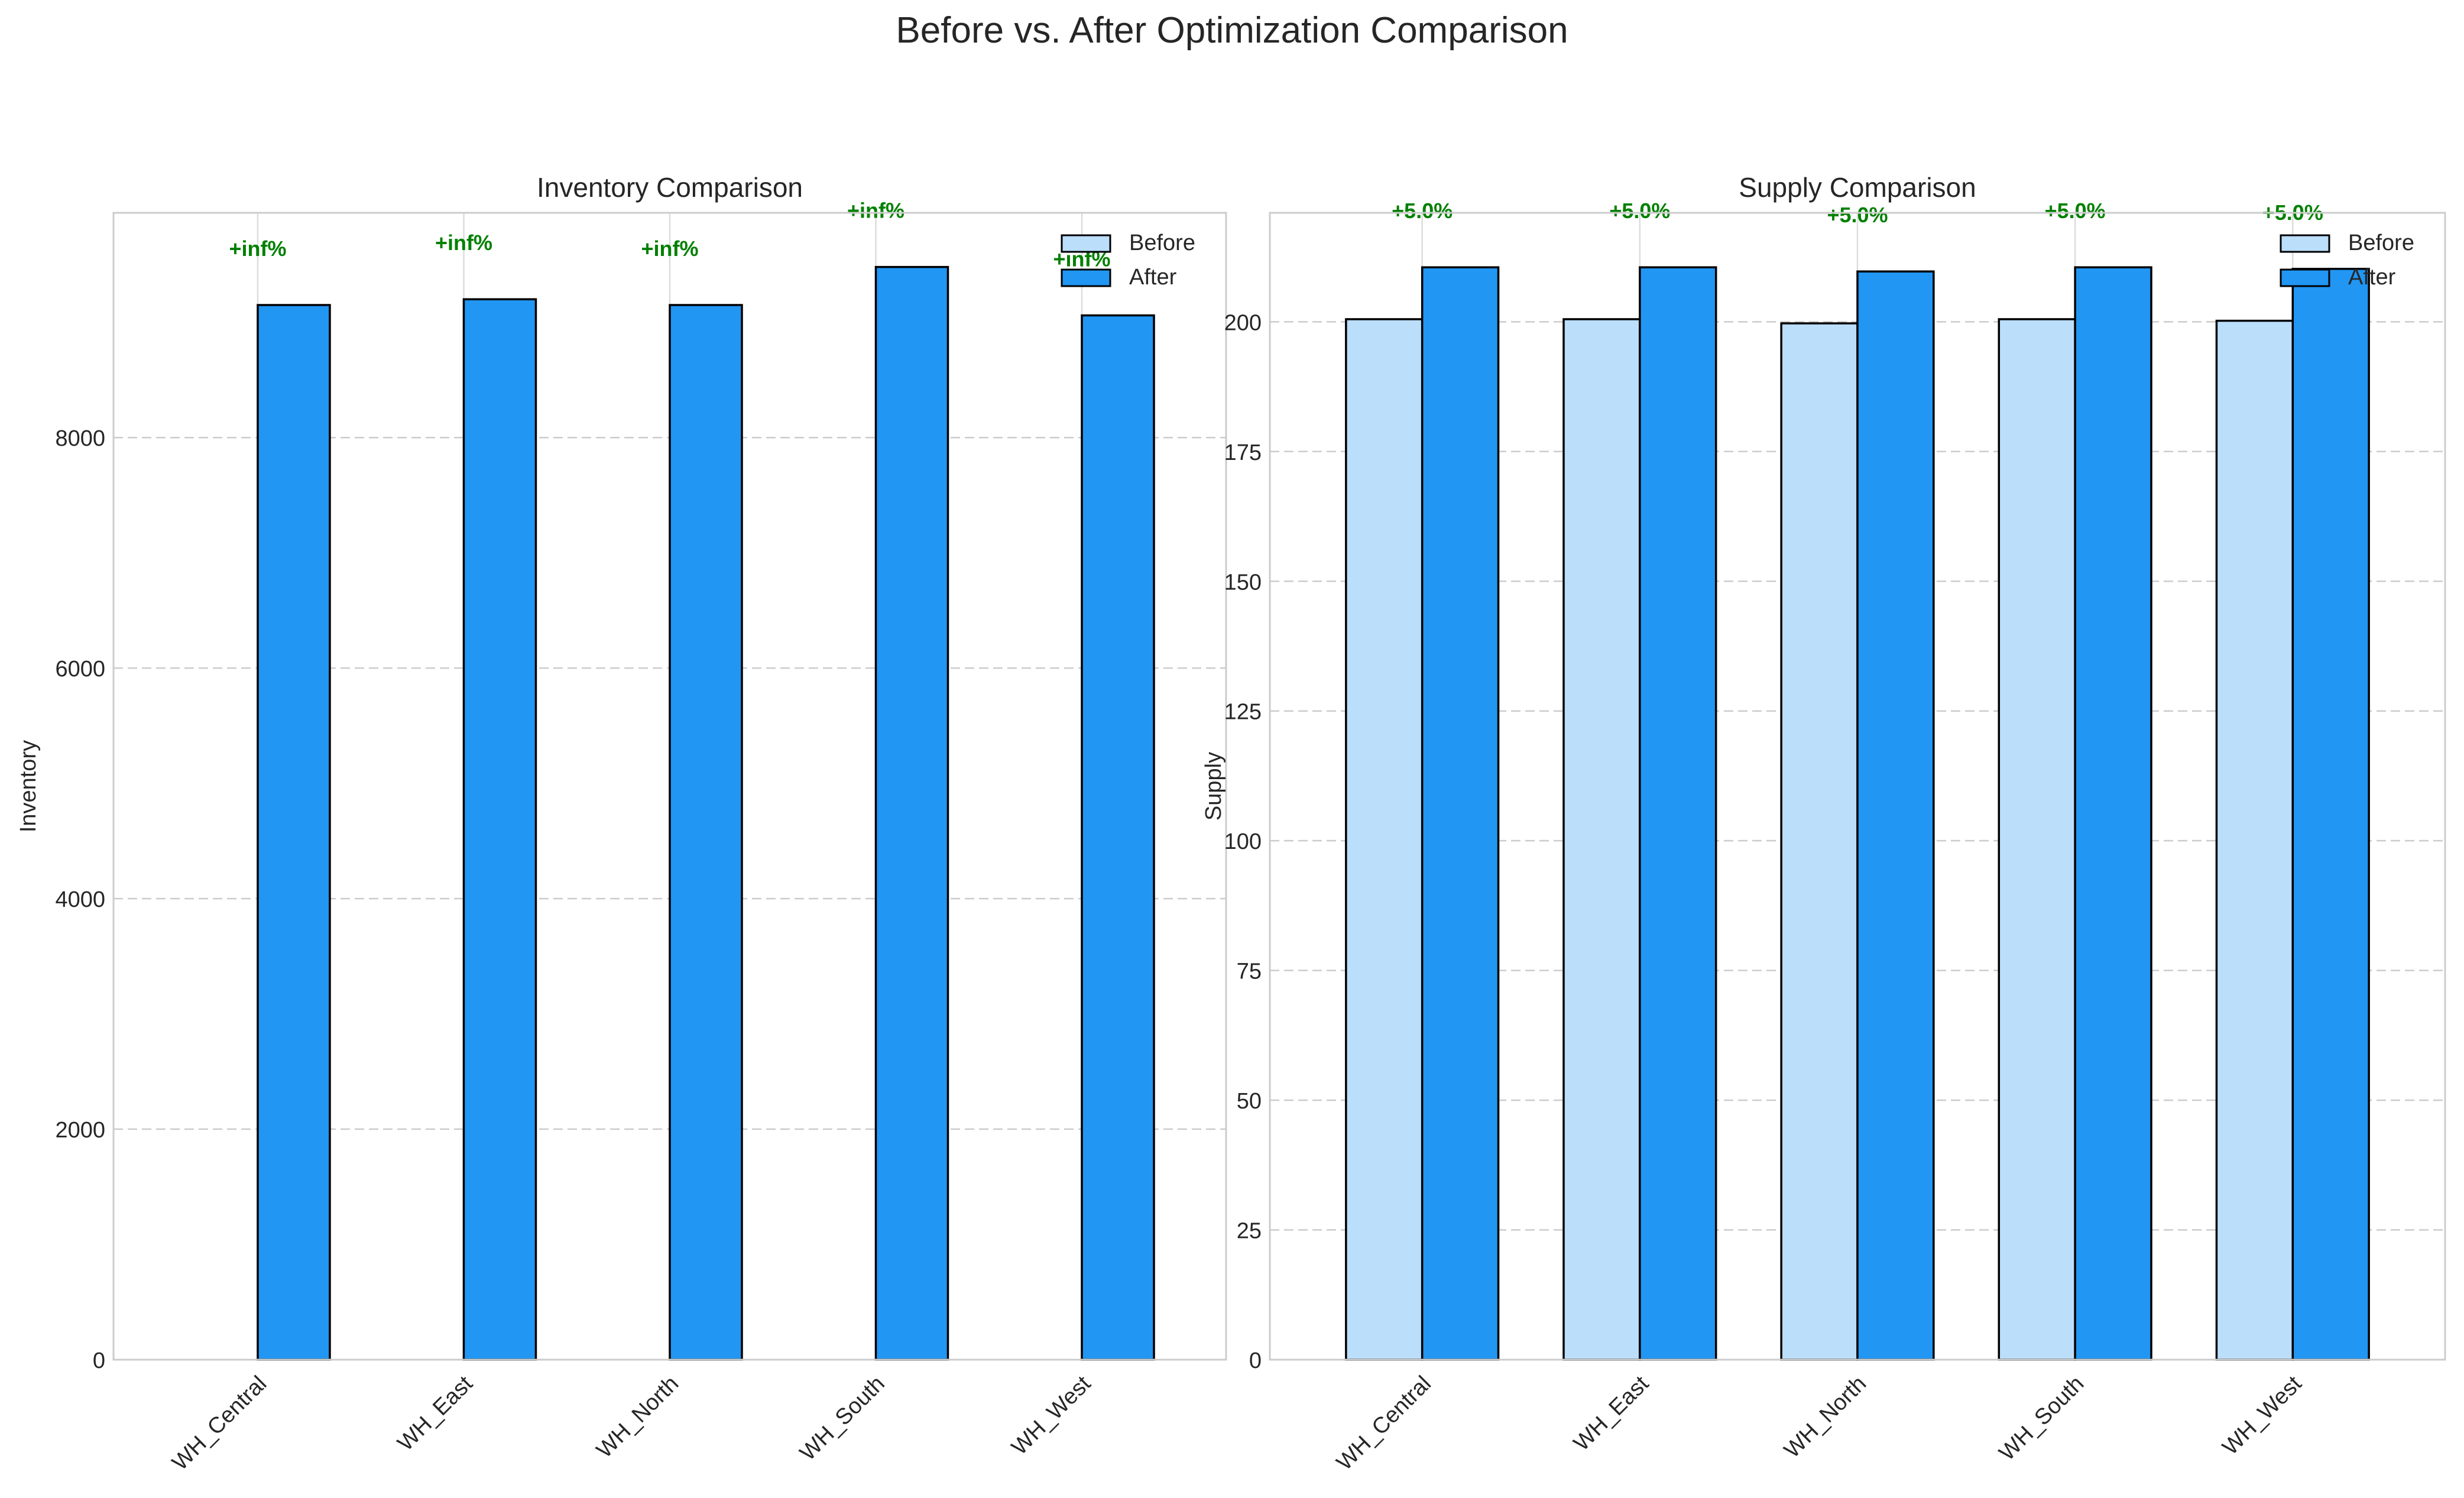 The height and width of the screenshot is (1498, 2464). I want to click on bar-before-WH_South, so click(2037, 840).